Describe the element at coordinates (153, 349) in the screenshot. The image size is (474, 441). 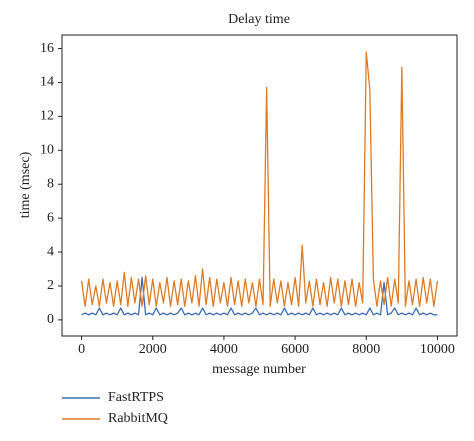
I see `x-tick-label: 2000` at that location.